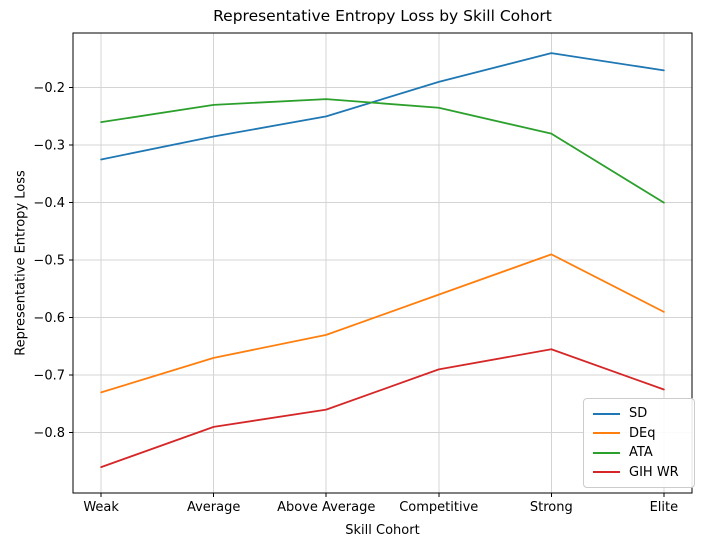 This screenshot has height=547, width=702. What do you see at coordinates (642, 433) in the screenshot?
I see `legend-label: DEq` at bounding box center [642, 433].